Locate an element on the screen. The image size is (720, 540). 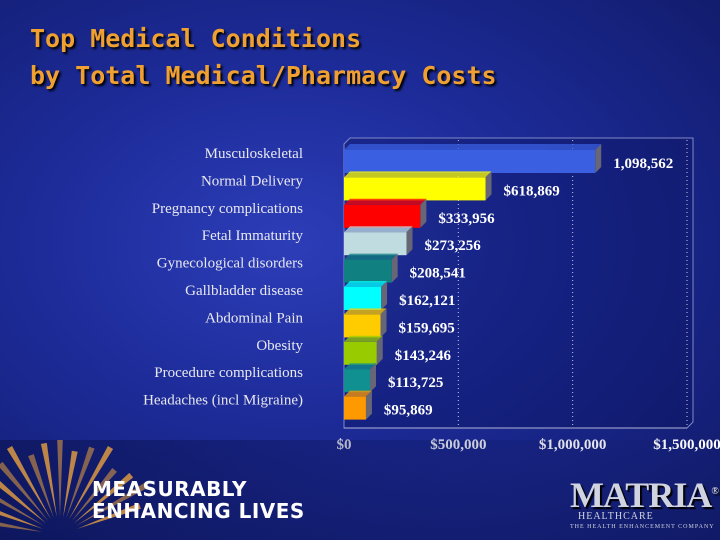
slide-title-line-2: by Total Medical/Pharmacy Costs is located at coordinates (263, 75).